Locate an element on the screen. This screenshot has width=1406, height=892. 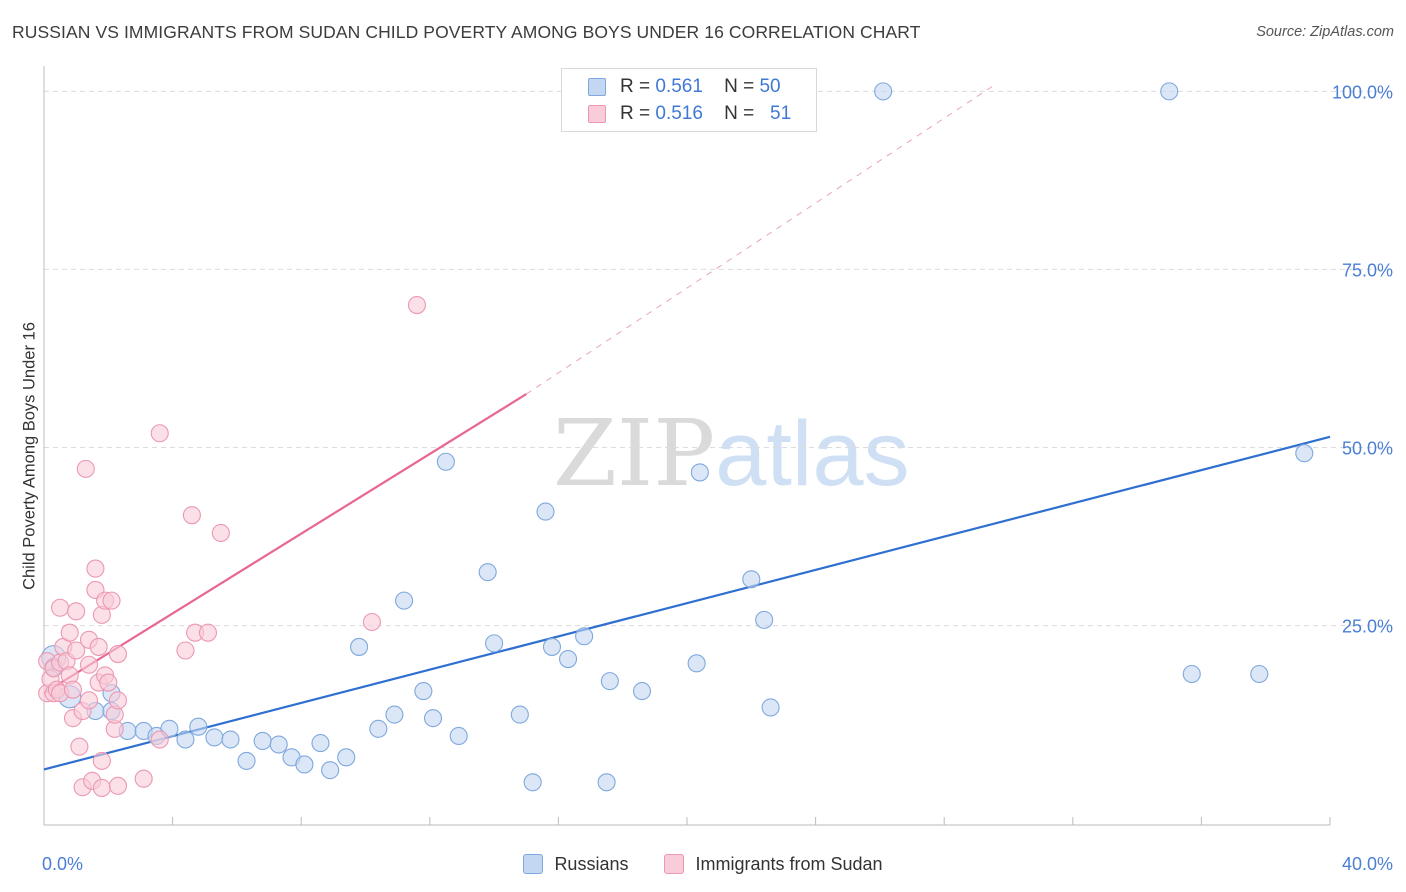
series-legend: Russians Immigrants from Sudan is located at coordinates (703, 864).